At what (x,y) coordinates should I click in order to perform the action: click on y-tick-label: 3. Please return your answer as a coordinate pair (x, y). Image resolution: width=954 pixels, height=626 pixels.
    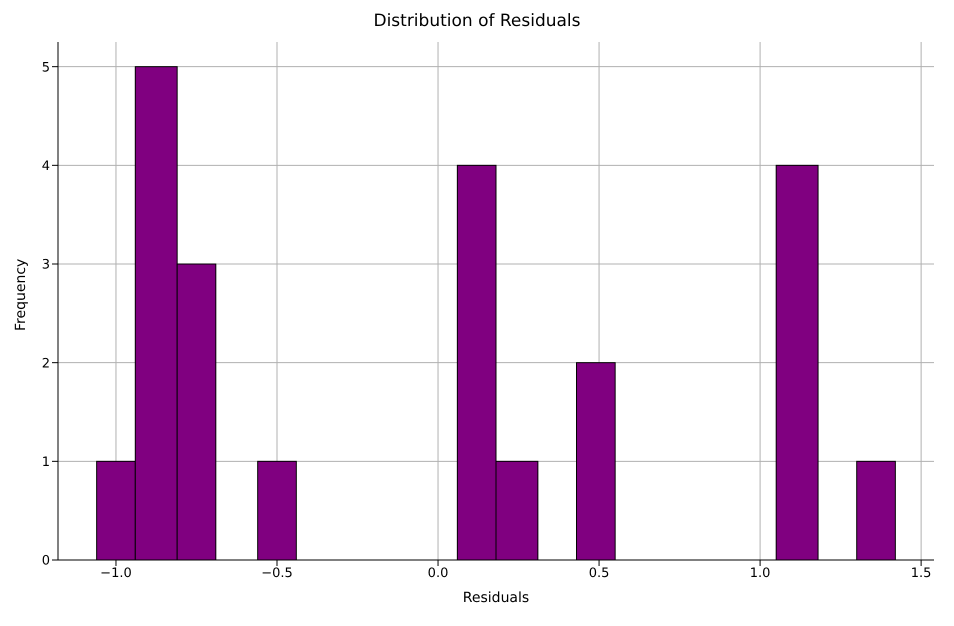
    Looking at the image, I should click on (46, 265).